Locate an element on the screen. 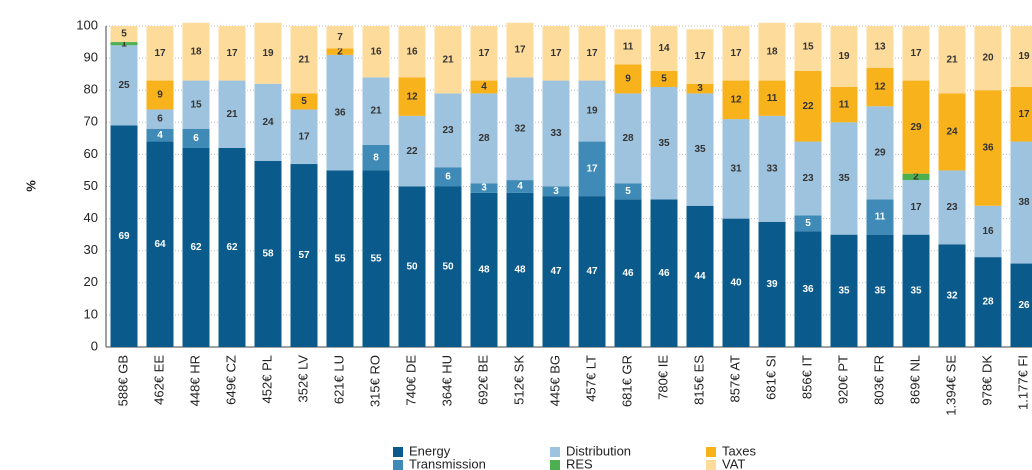  value-label: 11 is located at coordinates (880, 217).